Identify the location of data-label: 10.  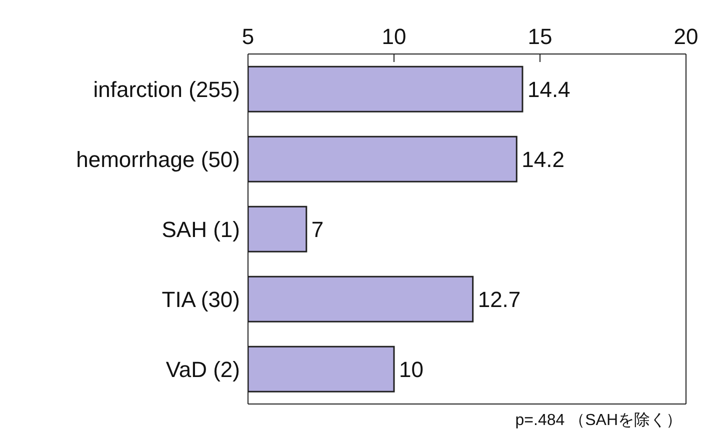
(411, 369).